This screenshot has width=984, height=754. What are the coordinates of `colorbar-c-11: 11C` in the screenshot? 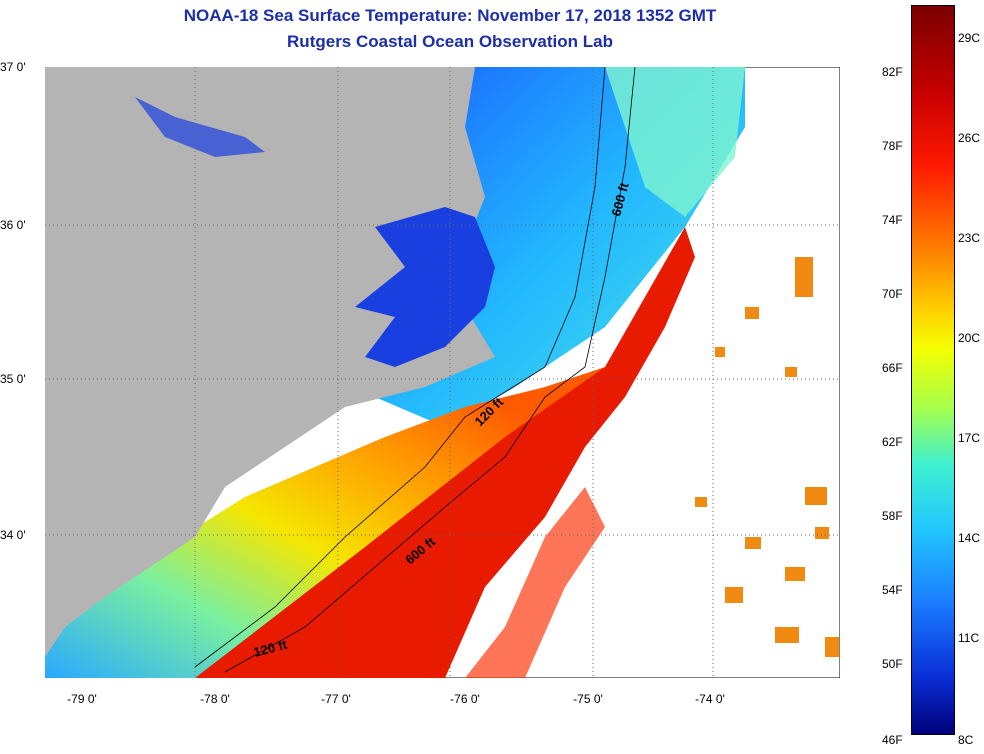 It's located at (969, 638).